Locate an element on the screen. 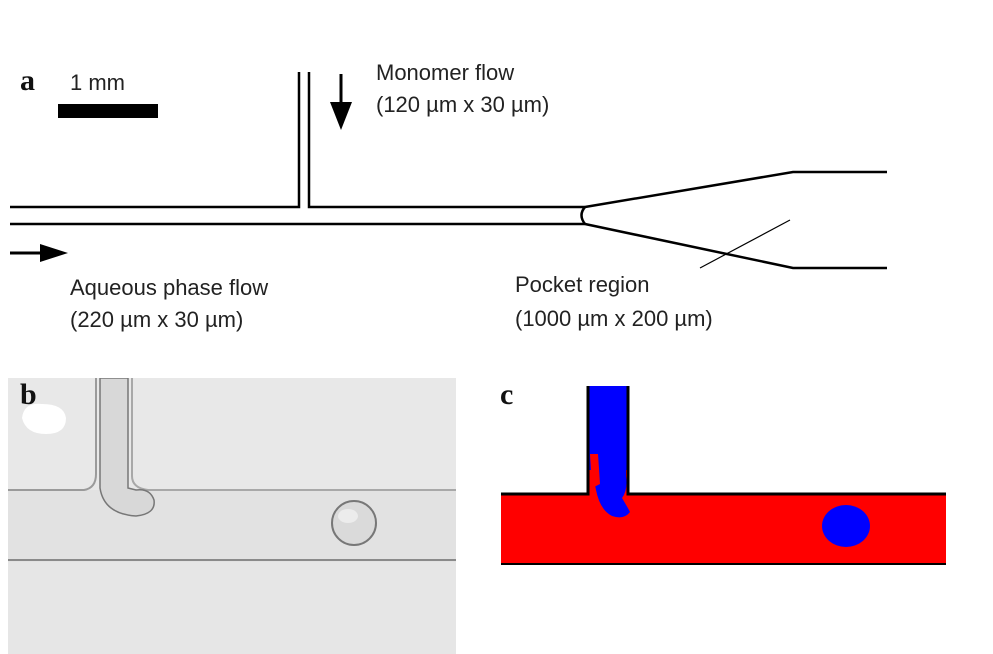  pocket-lower-wall is located at coordinates (735, 246).